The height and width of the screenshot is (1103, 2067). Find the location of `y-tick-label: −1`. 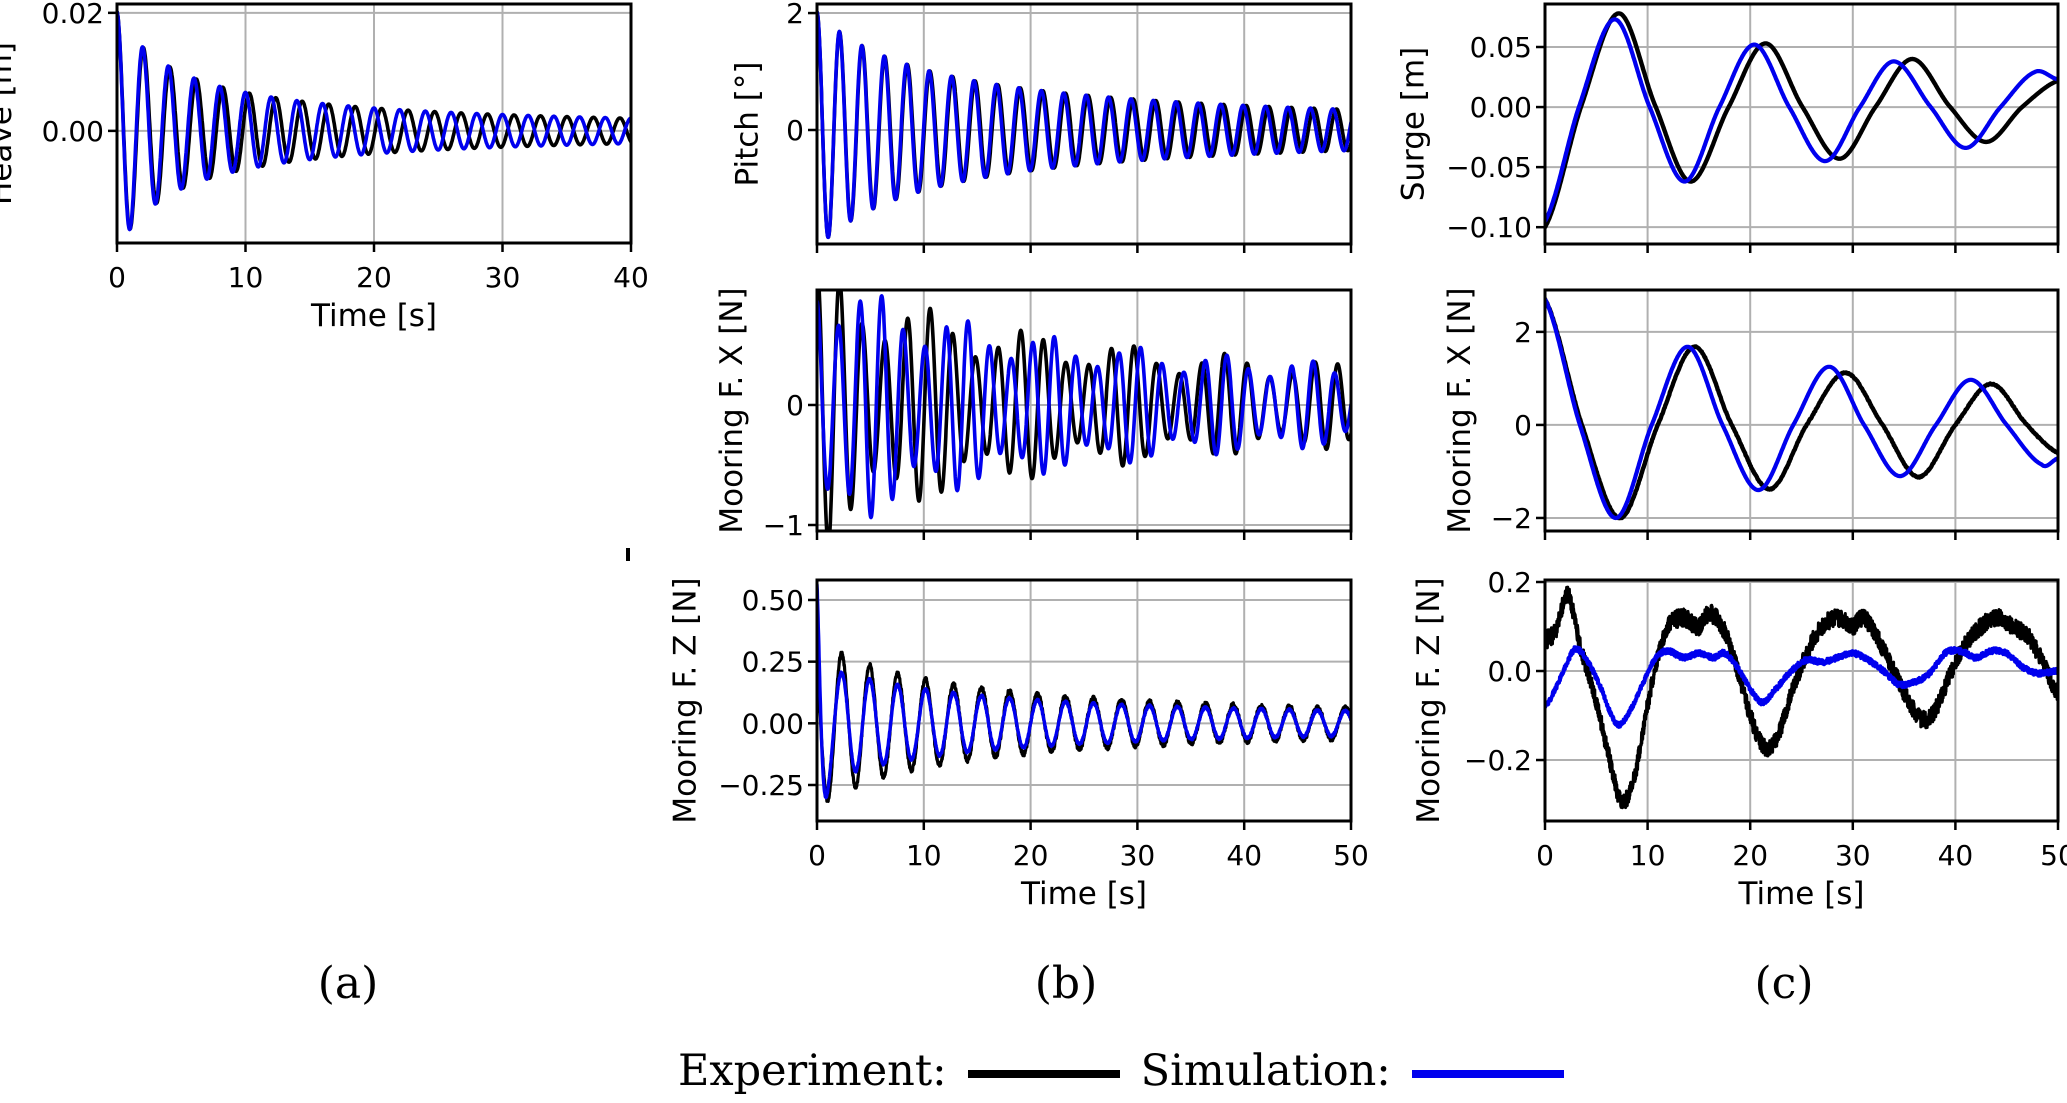

y-tick-label: −1 is located at coordinates (783, 525).